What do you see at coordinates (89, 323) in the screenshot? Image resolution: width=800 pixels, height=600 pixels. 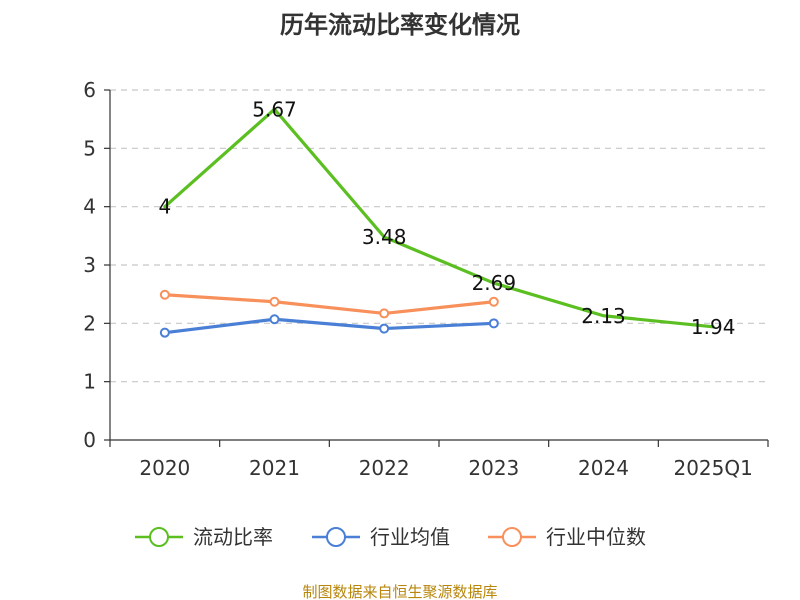 I see `y-tick-label: 2` at bounding box center [89, 323].